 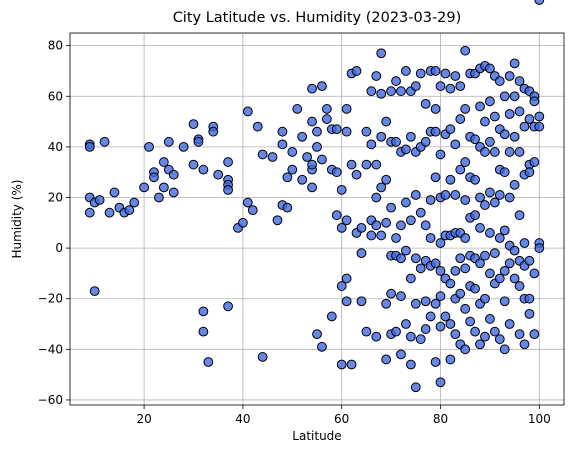 I want to click on x-tick-label: 80, so click(x=440, y=419).